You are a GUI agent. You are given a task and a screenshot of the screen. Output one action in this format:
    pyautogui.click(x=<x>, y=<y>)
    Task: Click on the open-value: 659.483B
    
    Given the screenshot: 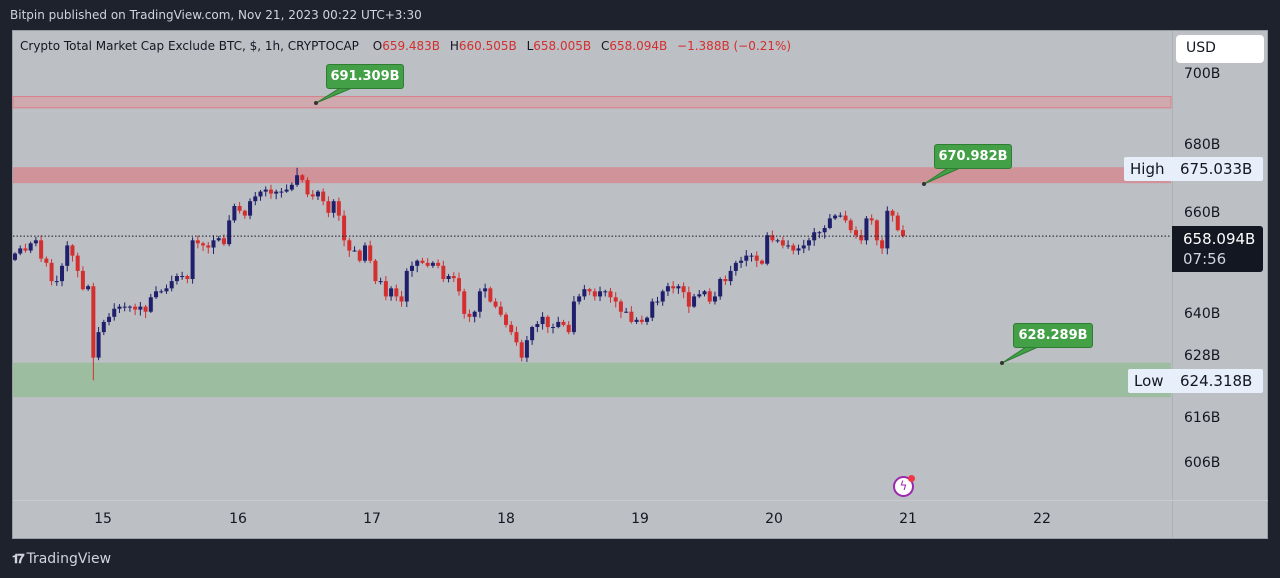 What is the action you would take?
    pyautogui.click(x=411, y=46)
    